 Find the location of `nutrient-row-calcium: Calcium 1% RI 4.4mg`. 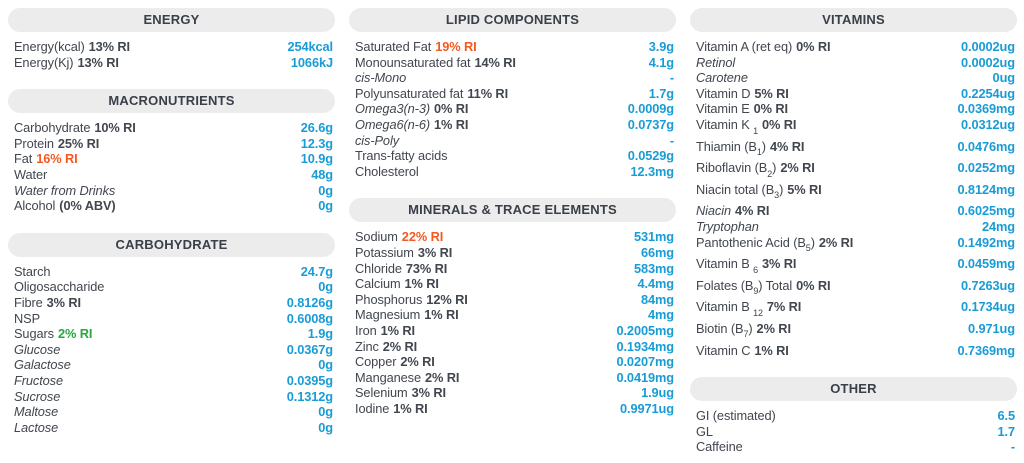

nutrient-row-calcium: Calcium 1% RI 4.4mg is located at coordinates (514, 284).